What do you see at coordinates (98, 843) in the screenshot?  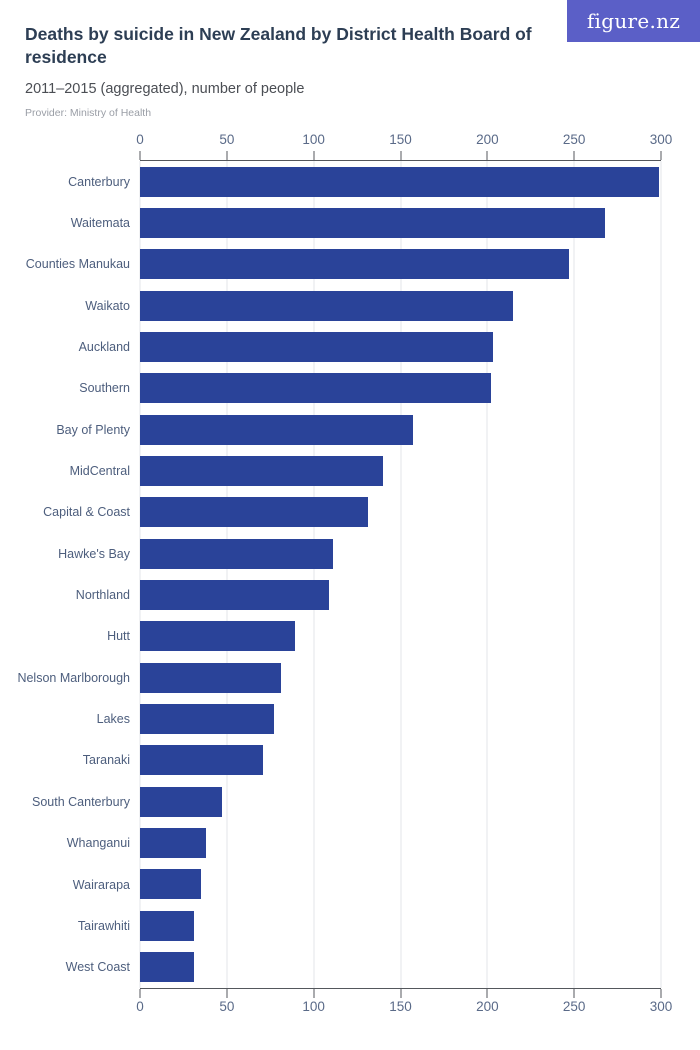 I see `category-label: Whanganui` at bounding box center [98, 843].